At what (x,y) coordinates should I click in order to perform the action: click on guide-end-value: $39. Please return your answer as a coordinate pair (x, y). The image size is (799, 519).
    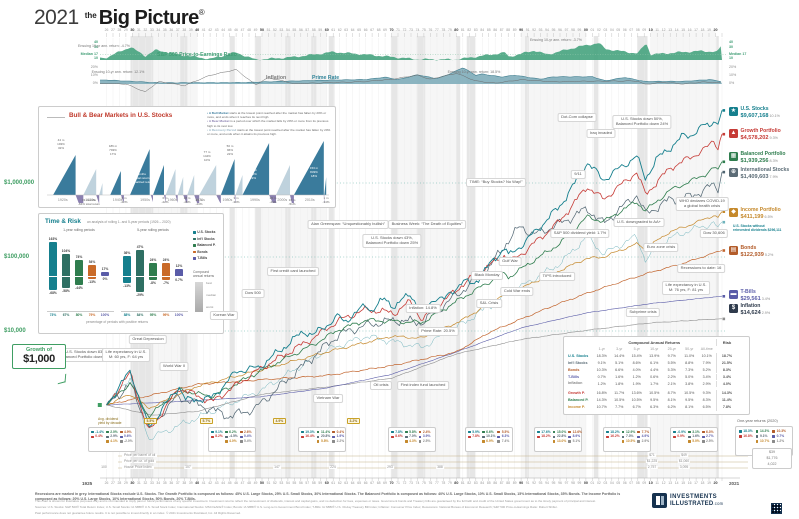
    Looking at the image, I should click on (772, 452).